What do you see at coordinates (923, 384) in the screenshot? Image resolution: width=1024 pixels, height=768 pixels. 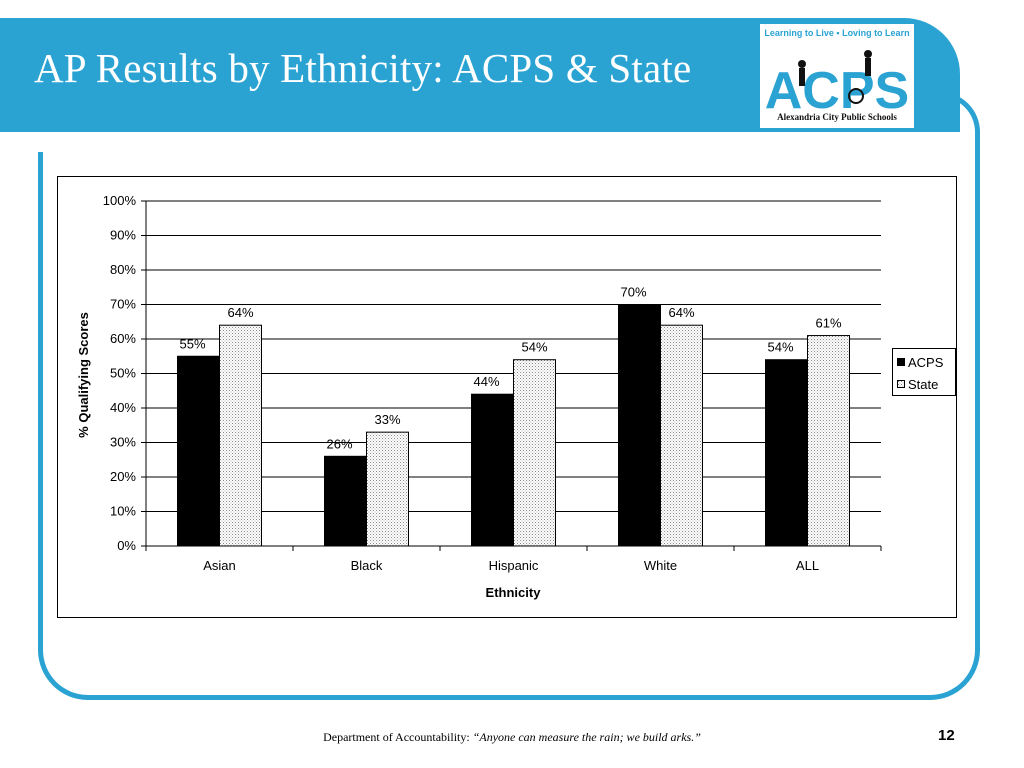 I see `legend-label-state: State` at bounding box center [923, 384].